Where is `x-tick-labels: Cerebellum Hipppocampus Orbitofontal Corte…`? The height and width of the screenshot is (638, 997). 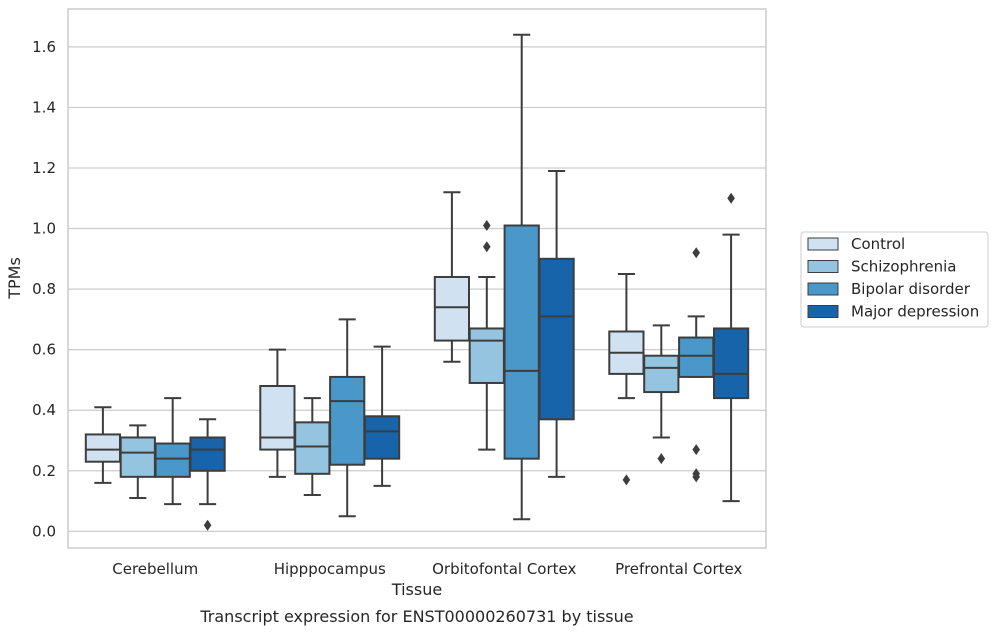
x-tick-labels: Cerebellum Hipppocampus Orbitofontal Corte… is located at coordinates (427, 569).